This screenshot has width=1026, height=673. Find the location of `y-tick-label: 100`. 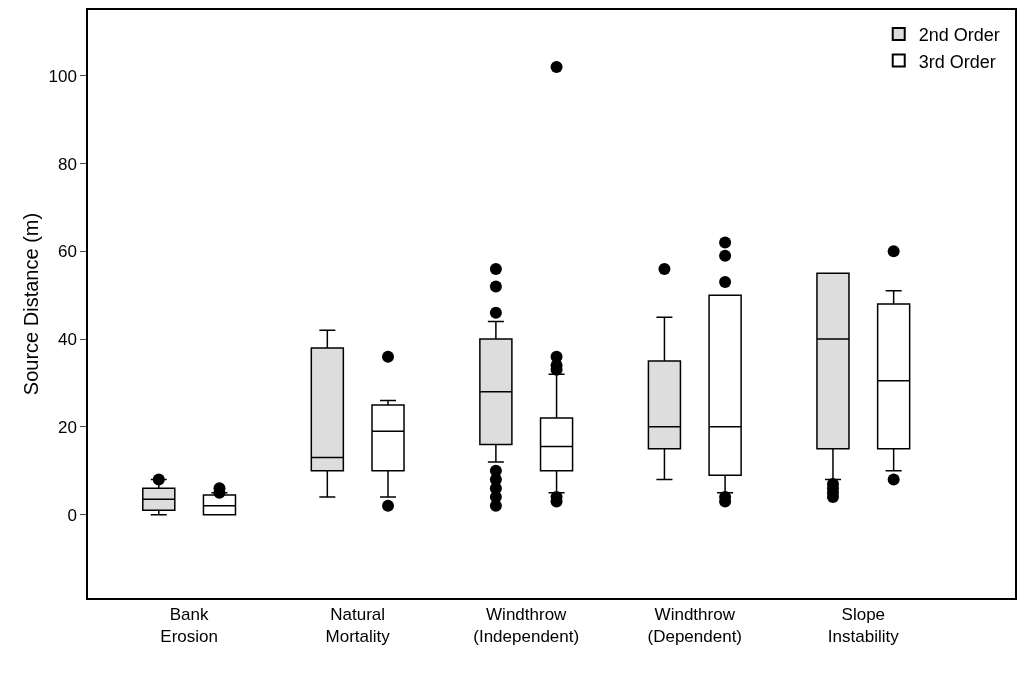

y-tick-label: 100 is located at coordinates (62, 76).